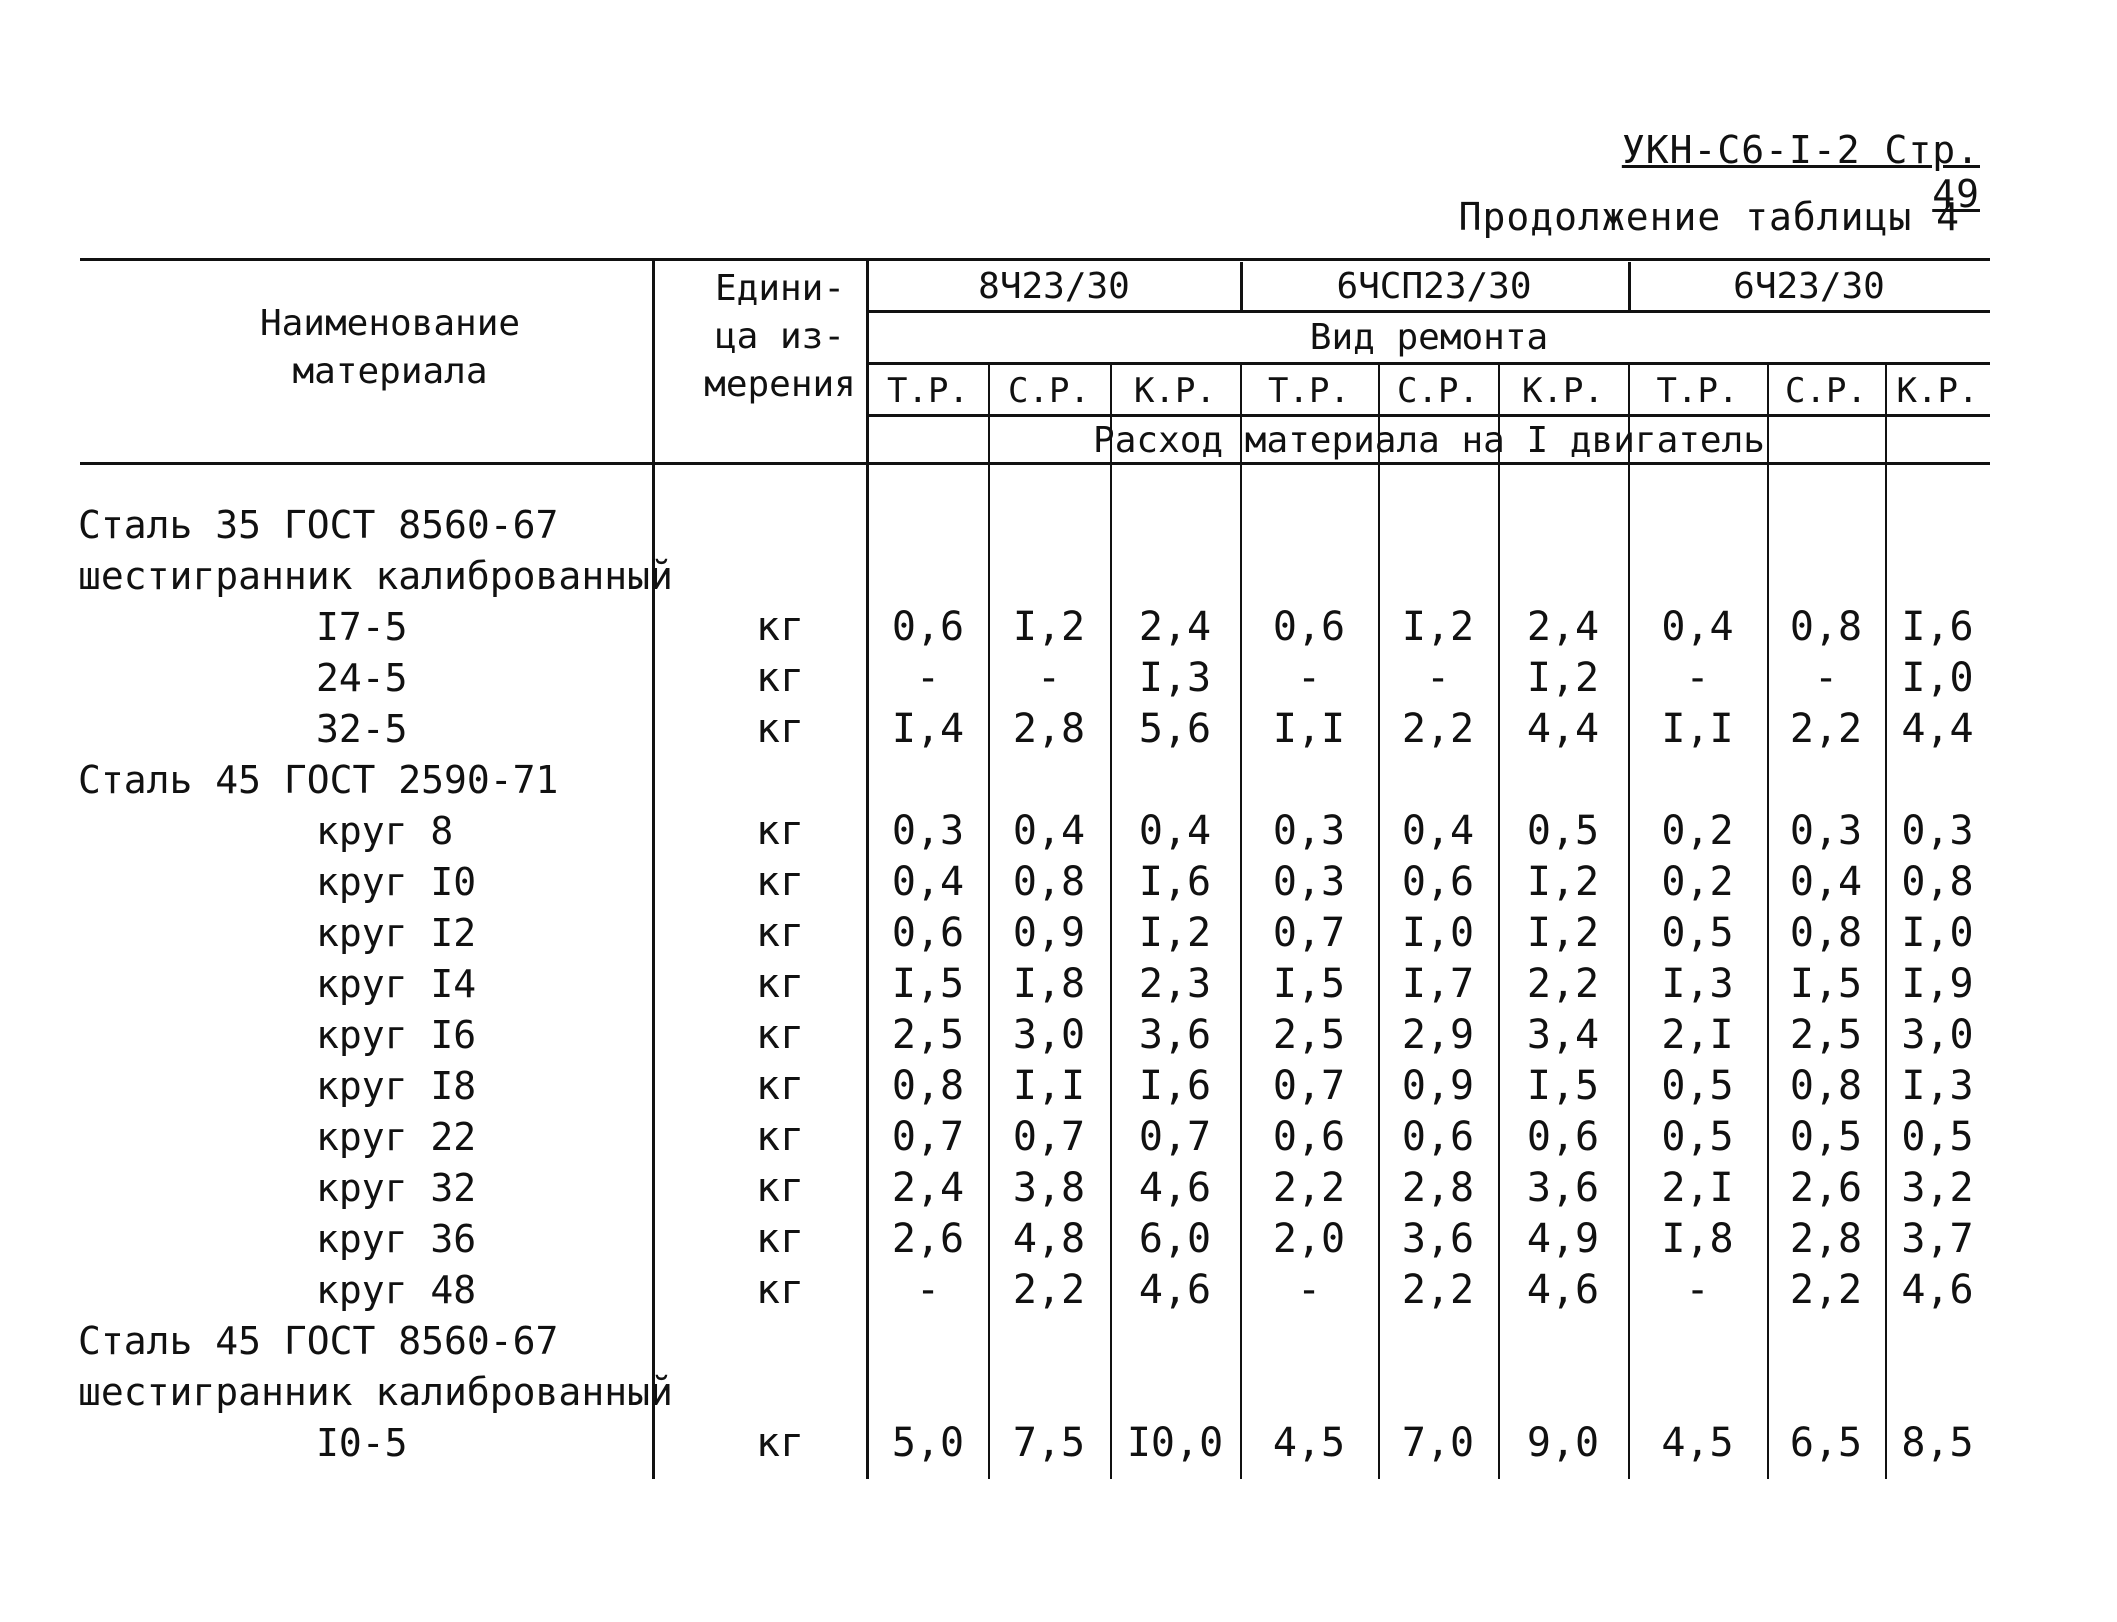  Describe the element at coordinates (1438, 984) in the screenshot. I see `value-cell: I,7` at that location.